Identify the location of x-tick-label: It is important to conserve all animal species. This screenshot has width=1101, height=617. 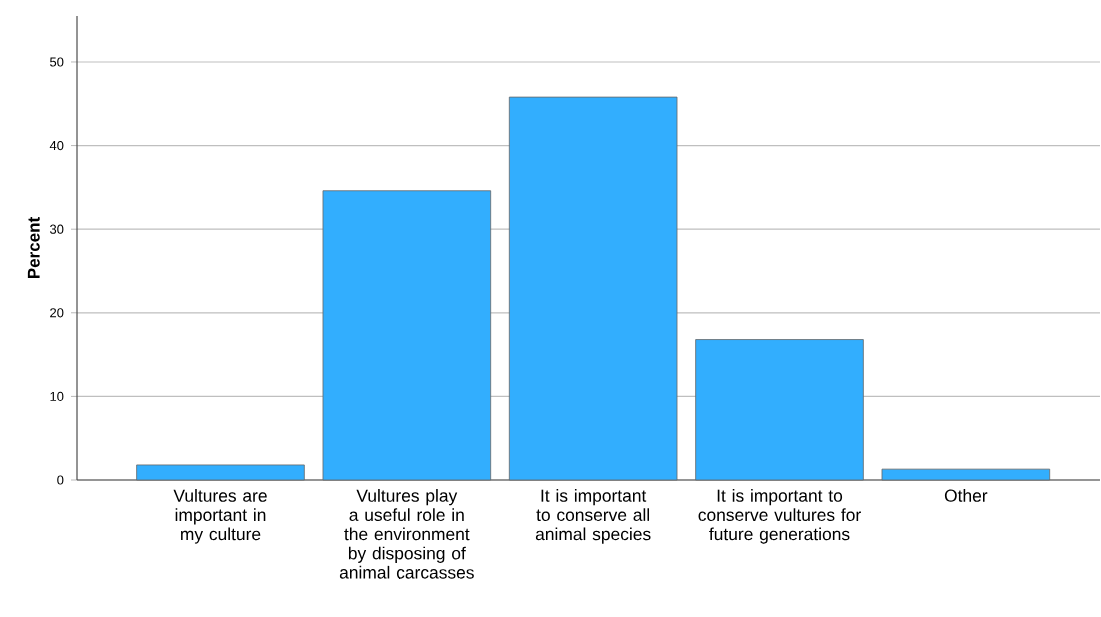
(593, 516).